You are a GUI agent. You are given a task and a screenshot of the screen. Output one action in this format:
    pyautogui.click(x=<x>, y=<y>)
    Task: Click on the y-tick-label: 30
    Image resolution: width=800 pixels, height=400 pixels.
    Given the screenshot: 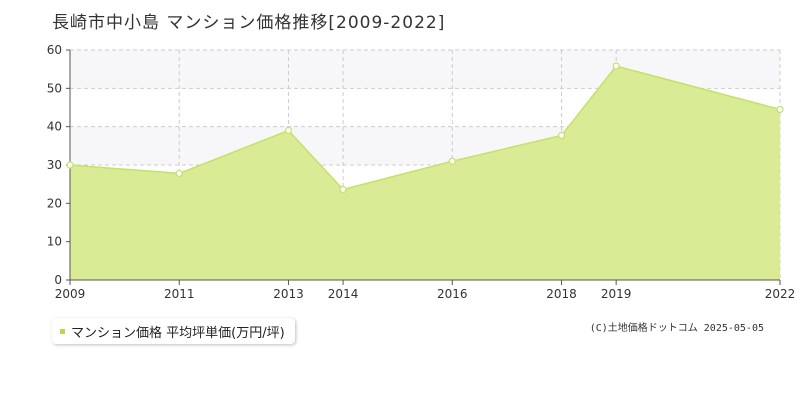 What is the action you would take?
    pyautogui.click(x=54, y=165)
    